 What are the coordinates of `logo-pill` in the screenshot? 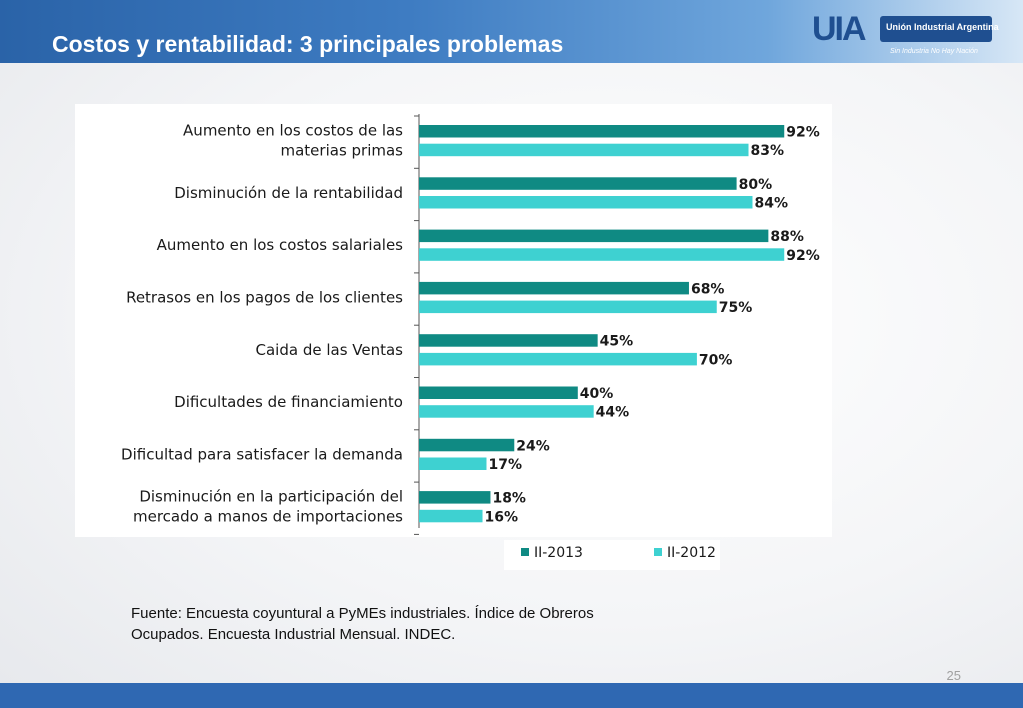 It's located at (936, 29).